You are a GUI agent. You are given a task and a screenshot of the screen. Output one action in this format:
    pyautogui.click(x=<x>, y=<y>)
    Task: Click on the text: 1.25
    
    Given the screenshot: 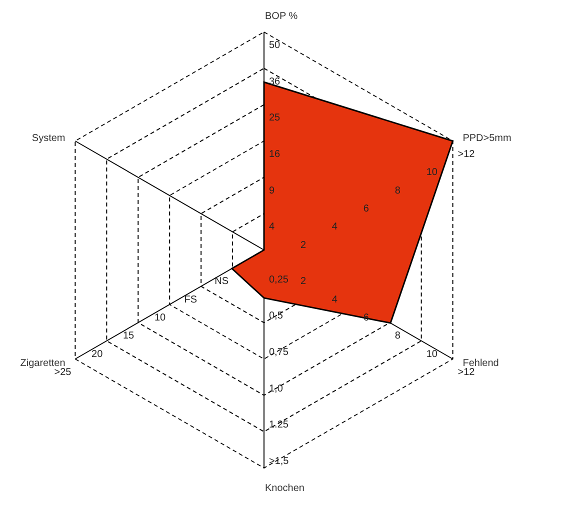 What is the action you would take?
    pyautogui.click(x=279, y=425)
    